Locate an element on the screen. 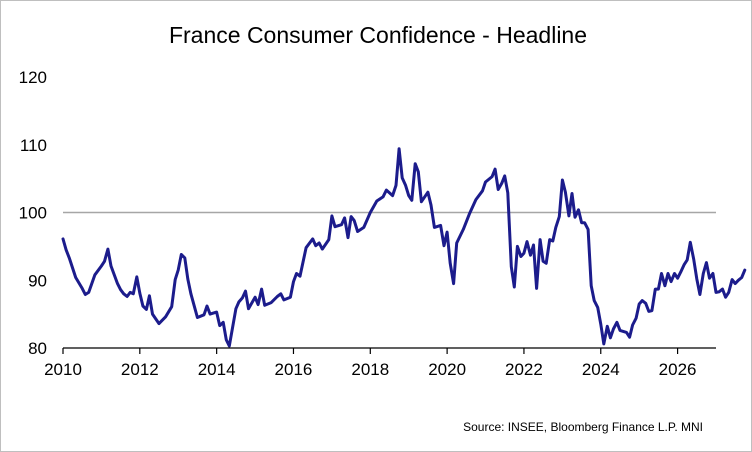 This screenshot has width=752, height=452. x-axis-tick-labels: 2010 2012 2014 2016 2018 2020 2022 2024 2026 is located at coordinates (370, 369).